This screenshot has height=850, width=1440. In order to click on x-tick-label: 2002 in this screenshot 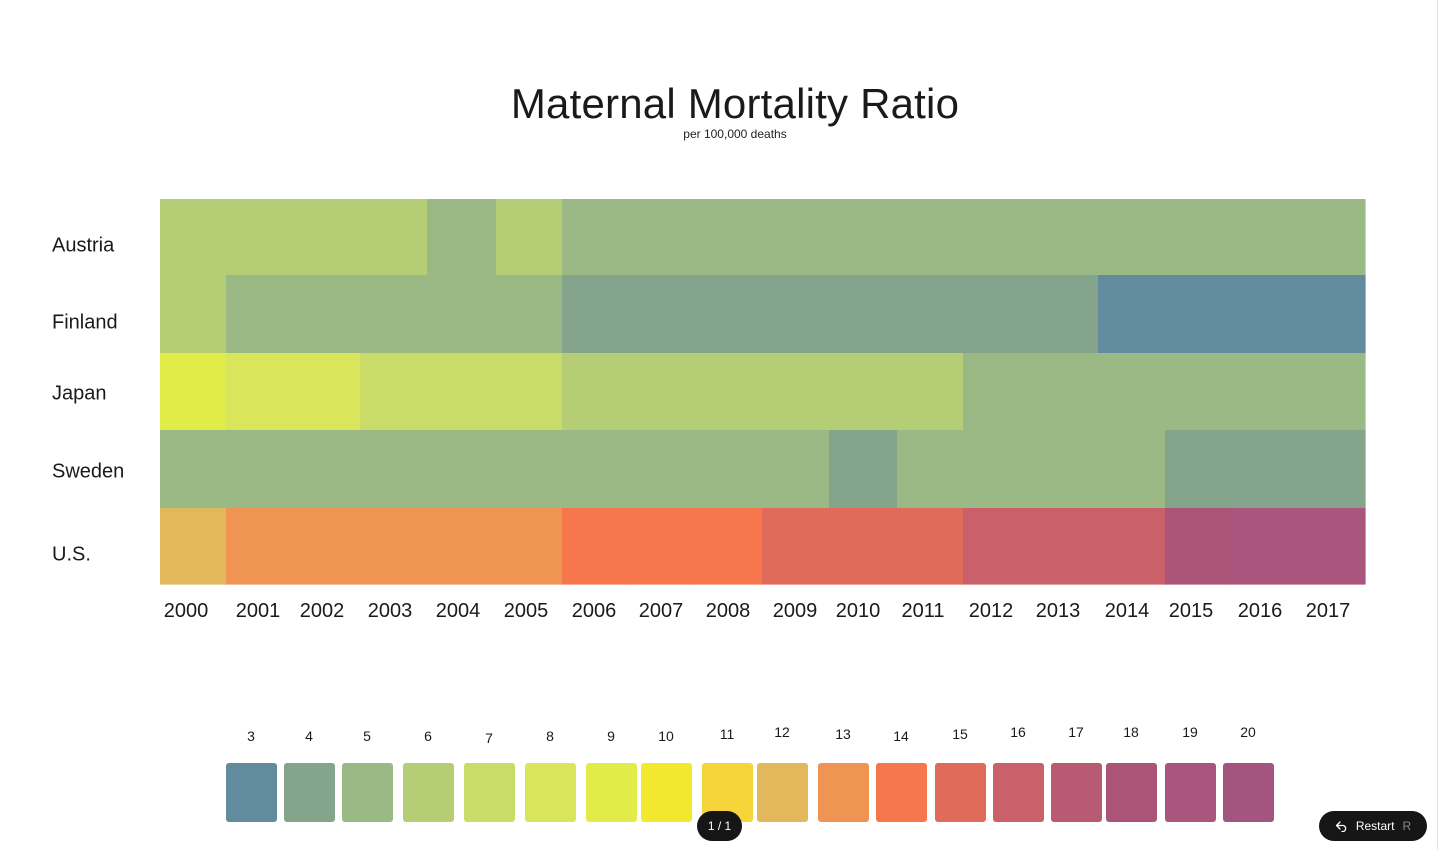, I will do `click(322, 611)`.